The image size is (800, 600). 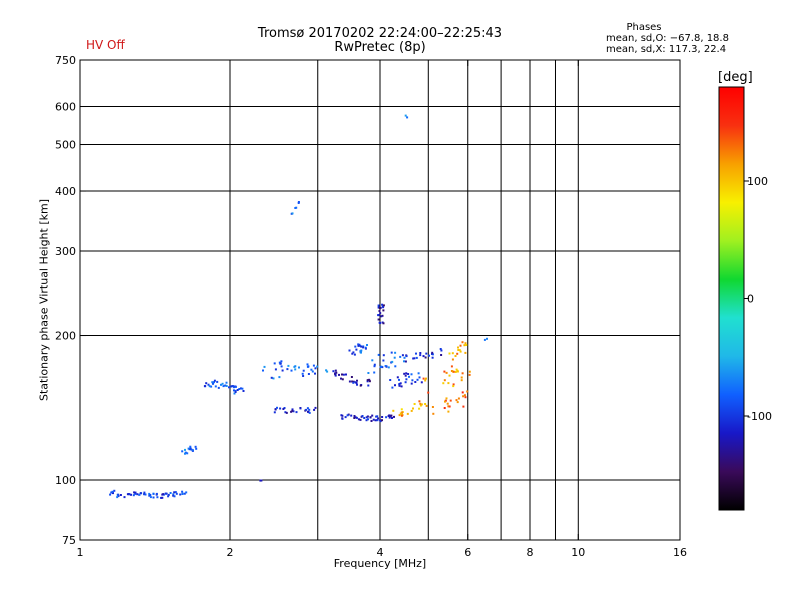 I want to click on x-axis-label: Frequency [MHz], so click(x=380, y=563).